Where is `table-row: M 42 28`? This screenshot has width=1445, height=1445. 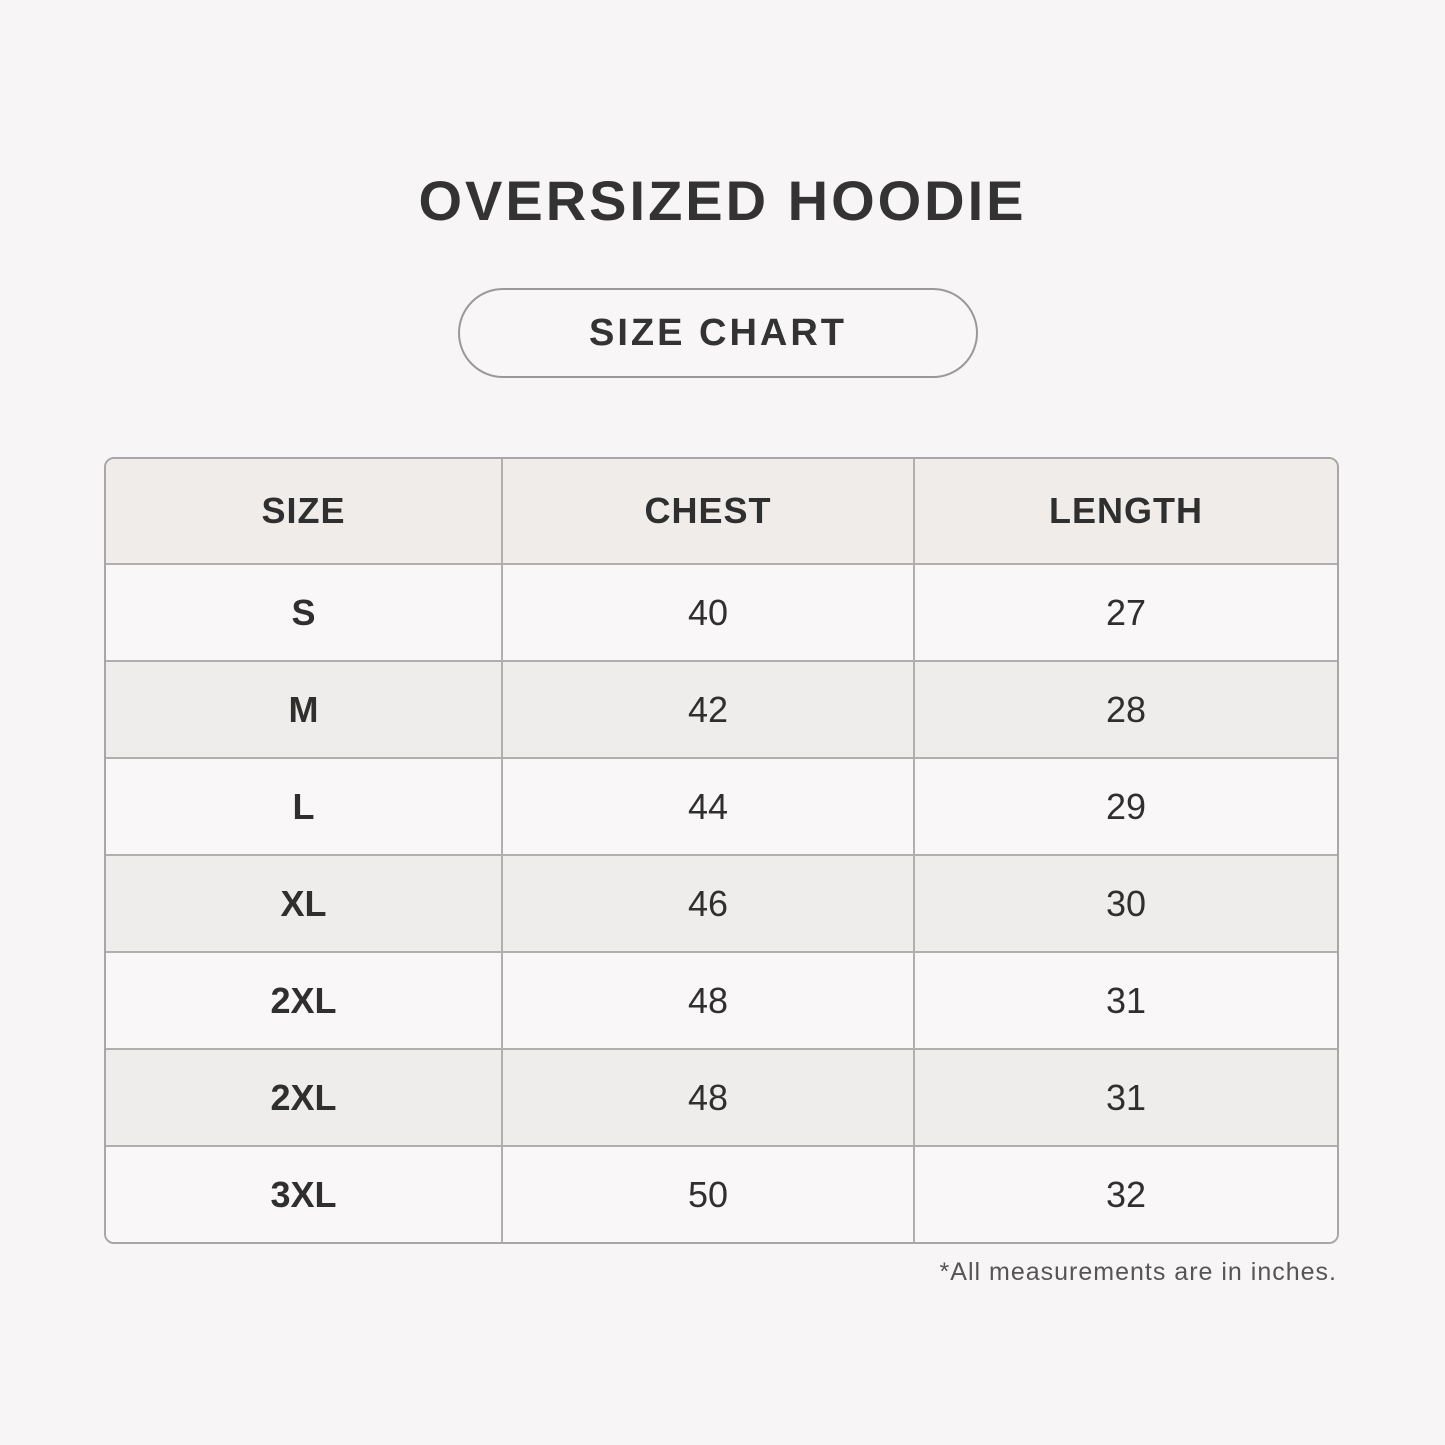
table-row: M 42 28 is located at coordinates (721, 710).